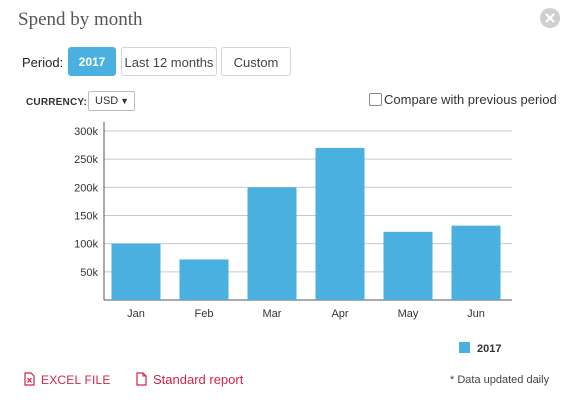 The height and width of the screenshot is (403, 569). I want to click on x-tick-label: Jun, so click(476, 314).